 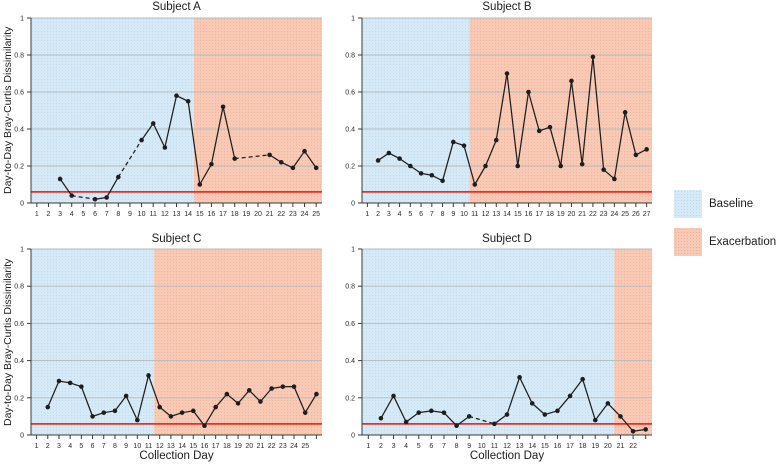 What do you see at coordinates (507, 7) in the screenshot?
I see `panel-title-subject-b: Subject B` at bounding box center [507, 7].